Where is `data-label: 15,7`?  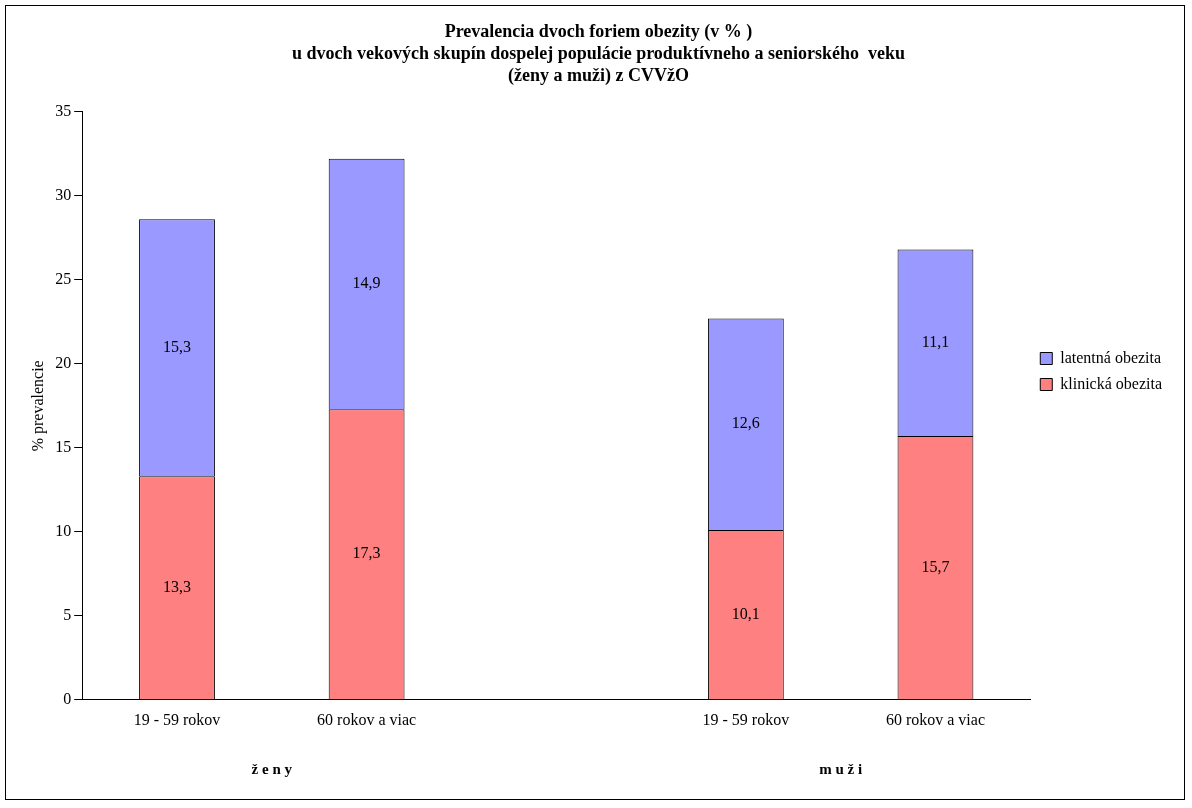 data-label: 15,7 is located at coordinates (935, 566).